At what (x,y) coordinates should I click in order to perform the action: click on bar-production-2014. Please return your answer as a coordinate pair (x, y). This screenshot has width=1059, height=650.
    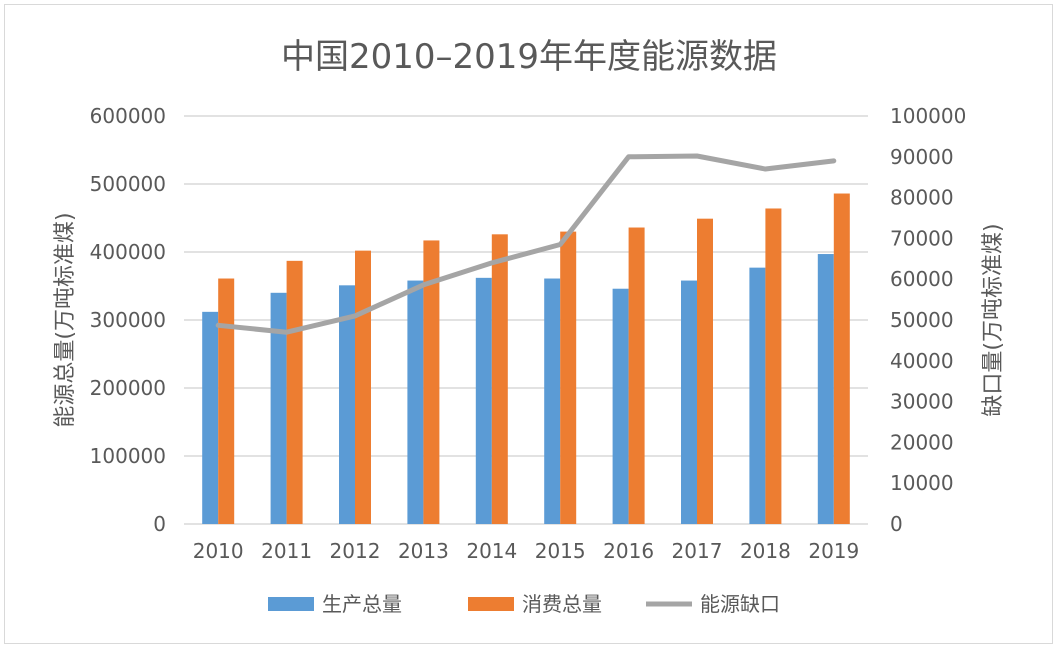
    Looking at the image, I should click on (483, 400).